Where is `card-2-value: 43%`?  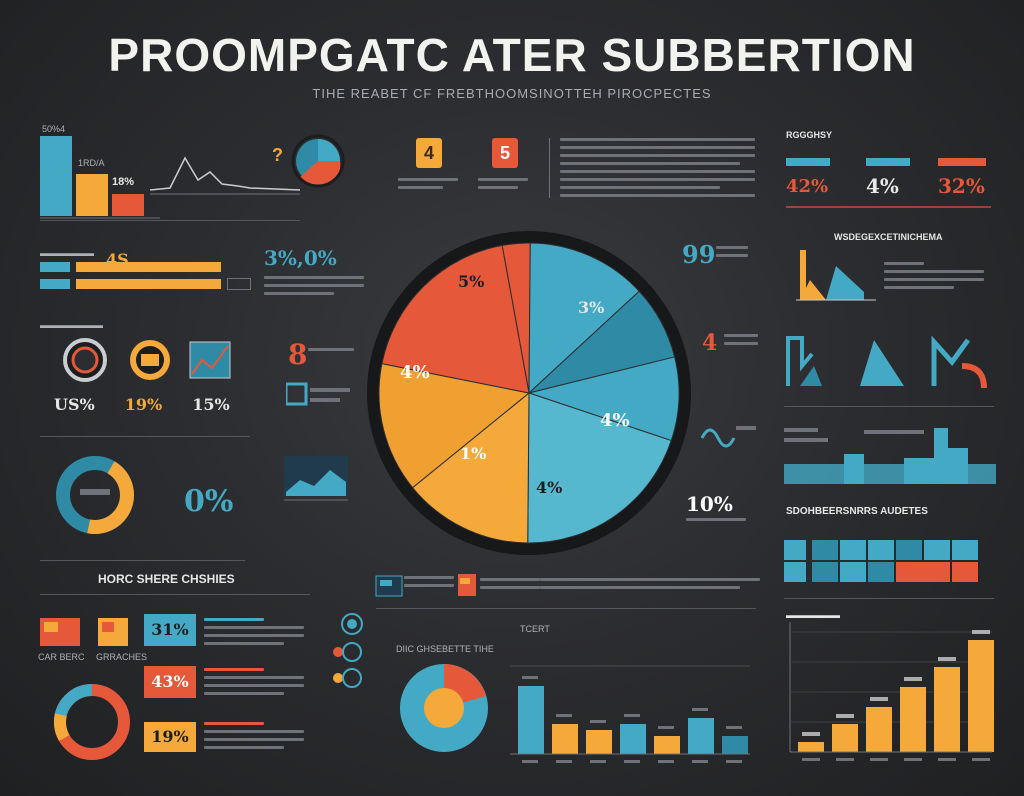
card-2-value: 43% is located at coordinates (170, 682).